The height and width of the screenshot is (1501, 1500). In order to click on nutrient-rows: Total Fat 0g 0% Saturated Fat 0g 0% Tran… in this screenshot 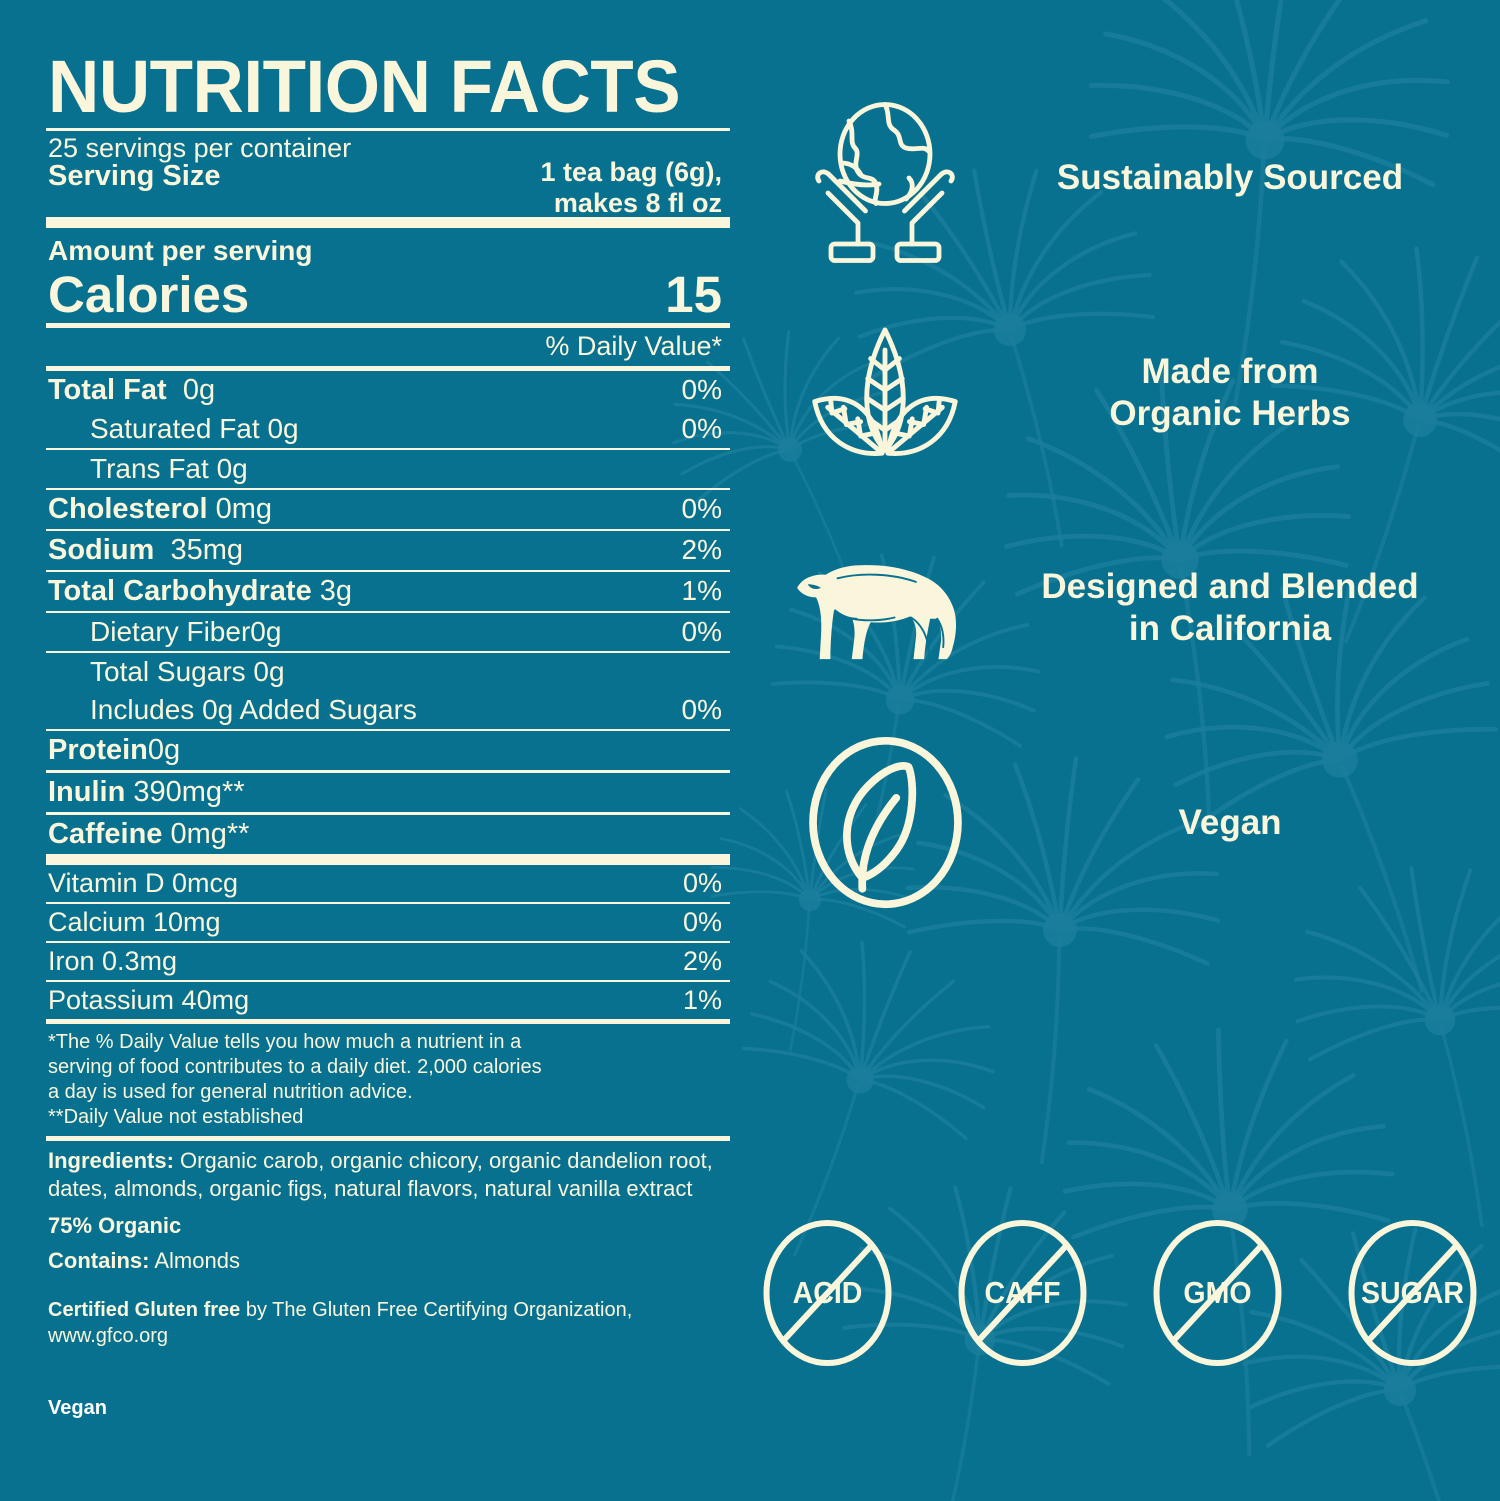, I will do `click(388, 612)`.